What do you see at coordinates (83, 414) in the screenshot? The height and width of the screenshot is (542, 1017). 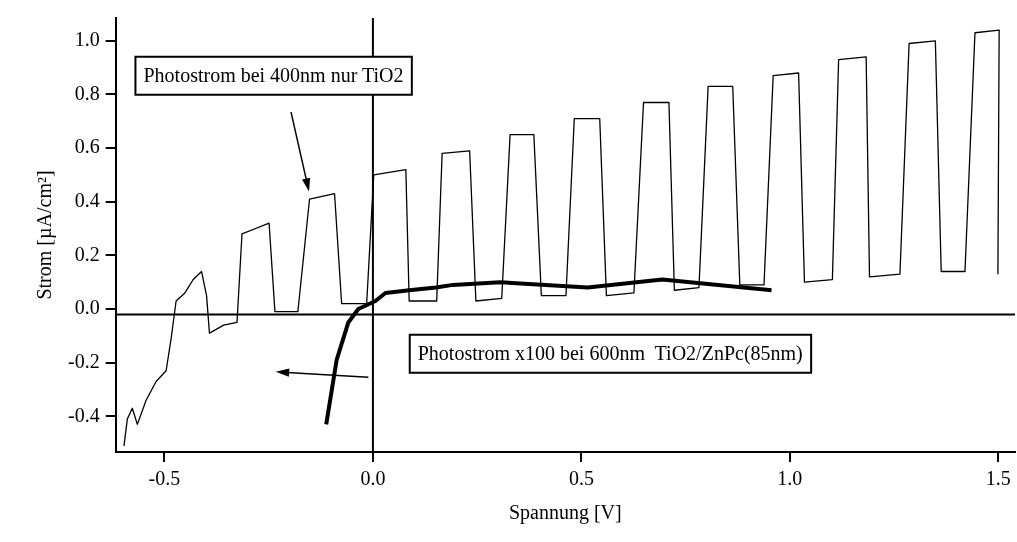 I see `y-tick-label: -0.4` at bounding box center [83, 414].